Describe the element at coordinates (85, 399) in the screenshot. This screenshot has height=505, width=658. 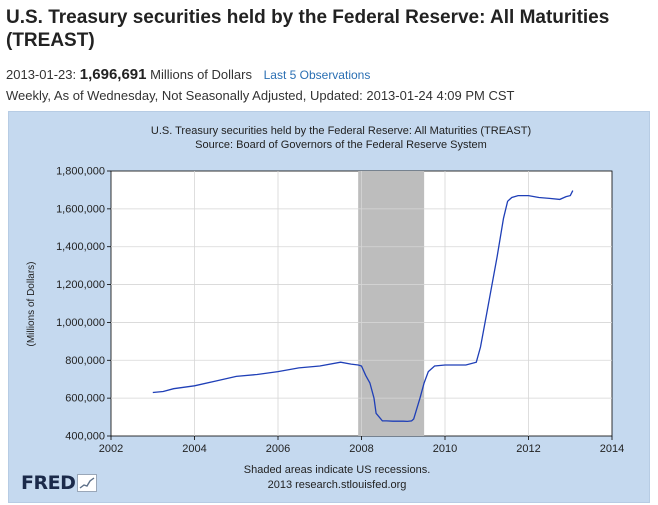
I see `y-tick-label: 600,000` at that location.